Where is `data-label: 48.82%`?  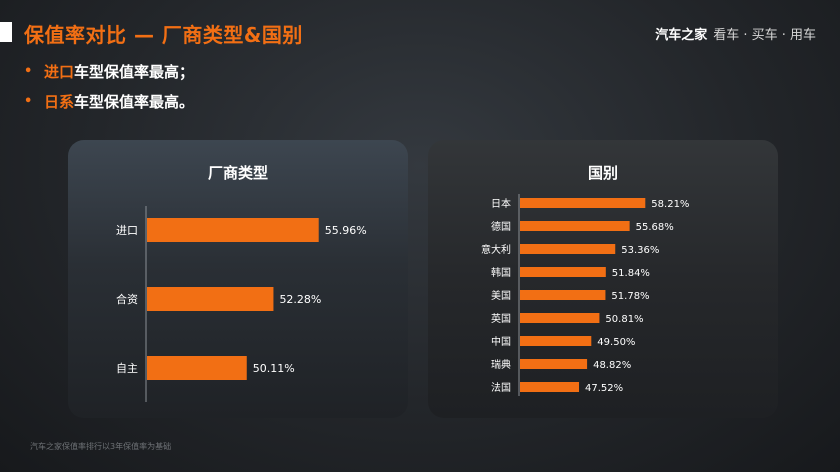
data-label: 48.82% is located at coordinates (612, 365).